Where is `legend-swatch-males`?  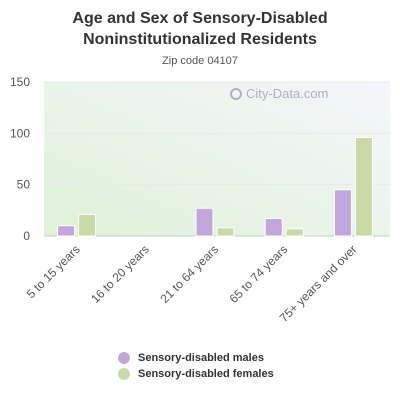
legend-swatch-males is located at coordinates (124, 357).